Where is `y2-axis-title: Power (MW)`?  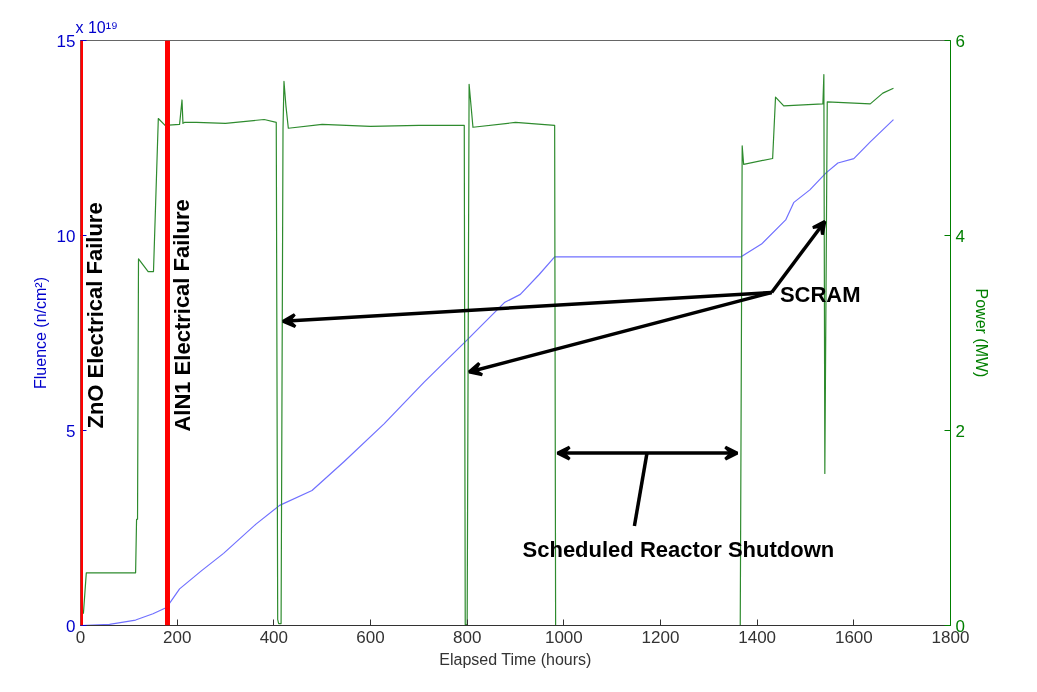 y2-axis-title: Power (MW) is located at coordinates (981, 333).